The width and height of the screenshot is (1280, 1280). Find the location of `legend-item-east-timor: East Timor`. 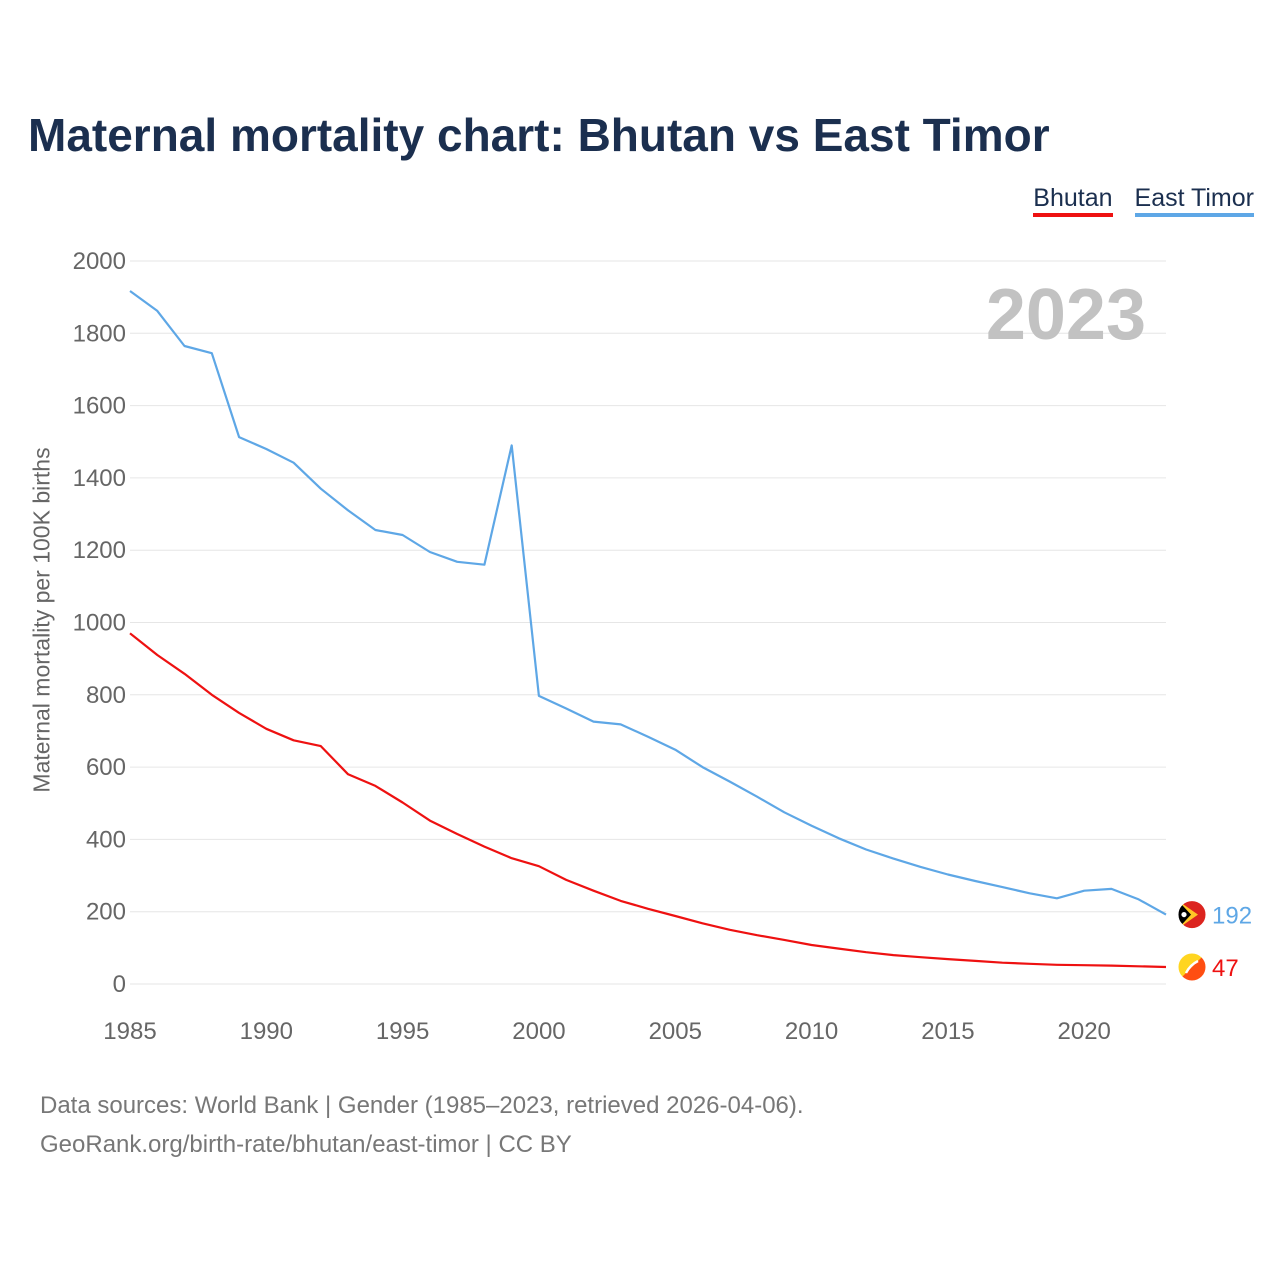

legend-item-east-timor: East Timor is located at coordinates (1194, 200).